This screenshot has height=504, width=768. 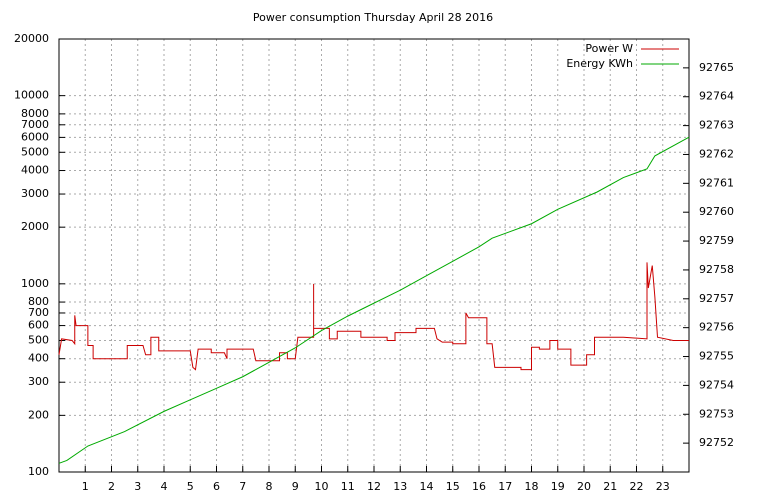 I want to click on y2-tick-label: 92762, so click(x=716, y=153).